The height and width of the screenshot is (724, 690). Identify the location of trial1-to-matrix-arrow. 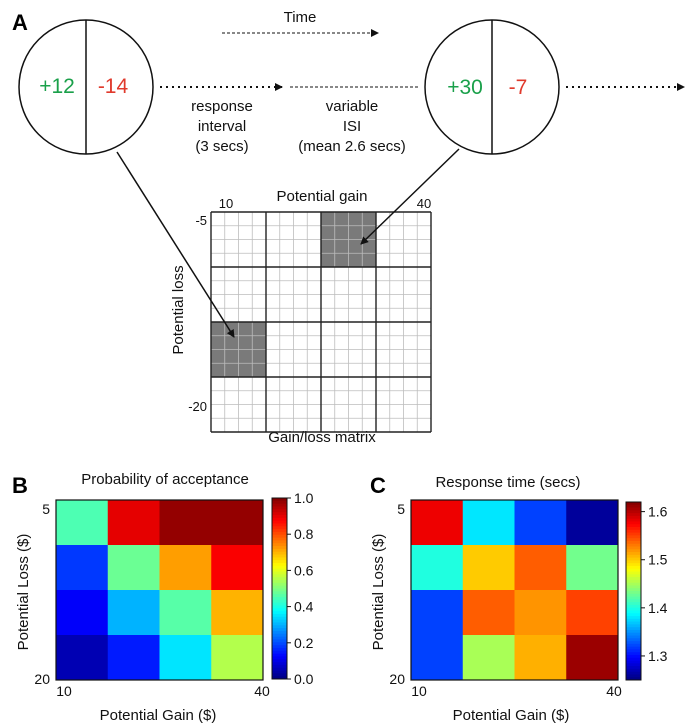
(175, 244).